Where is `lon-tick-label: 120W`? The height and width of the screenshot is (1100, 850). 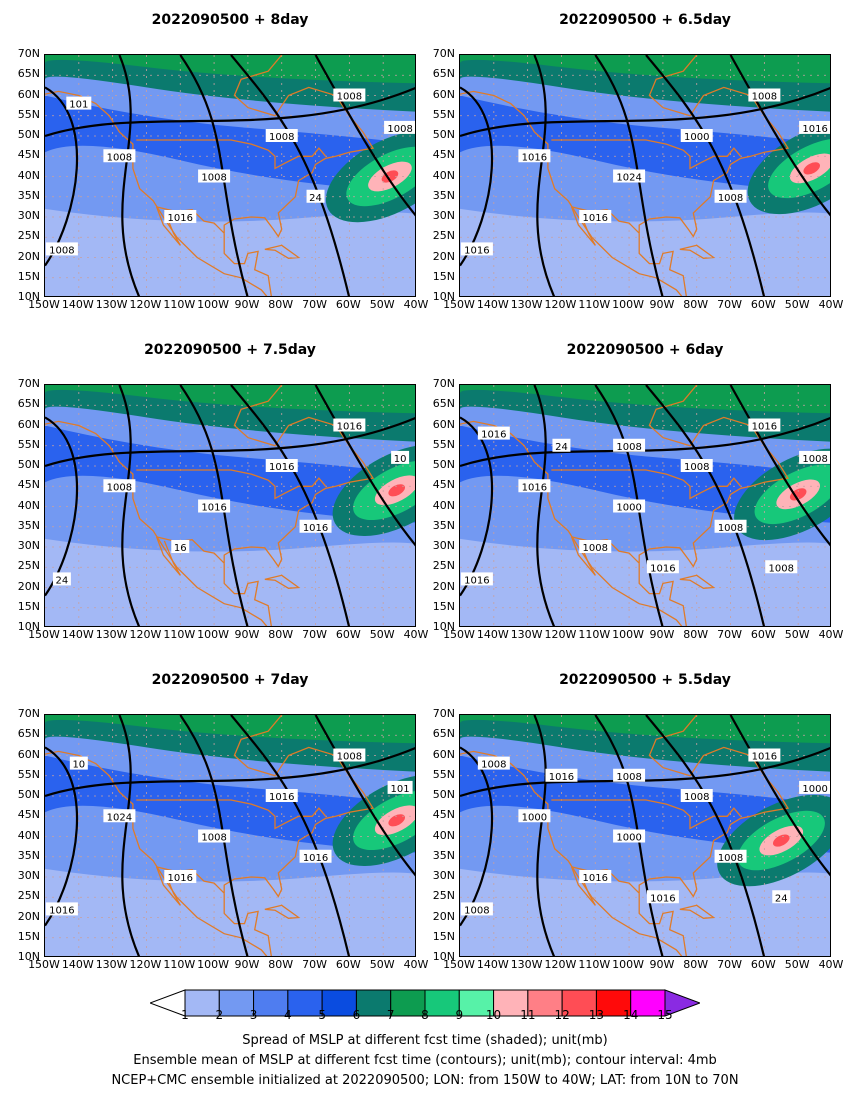 lon-tick-label: 120W is located at coordinates (145, 304).